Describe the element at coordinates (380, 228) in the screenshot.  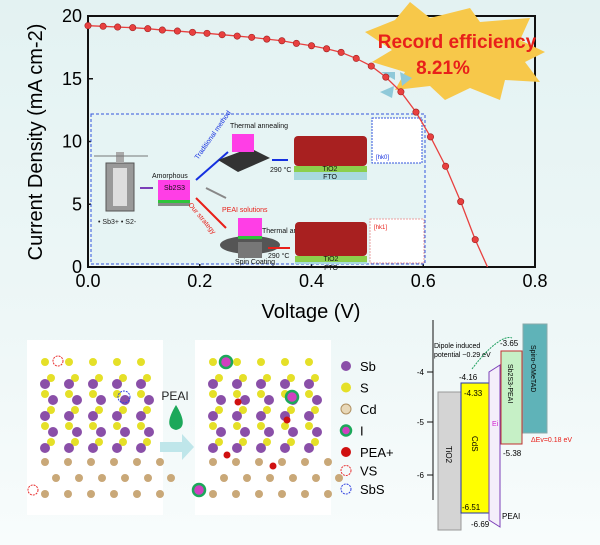
I see `dir-bottom: [hk1]` at that location.